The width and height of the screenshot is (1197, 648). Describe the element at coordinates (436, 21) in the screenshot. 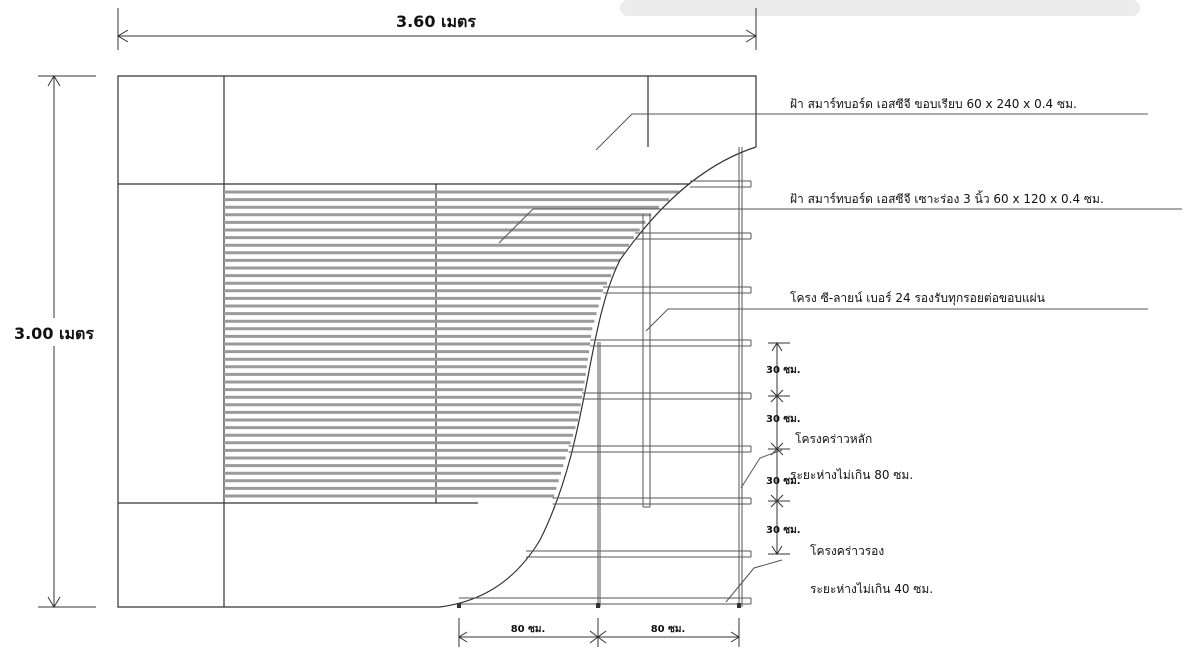

I see `width-label: 3.60 เมตร` at that location.